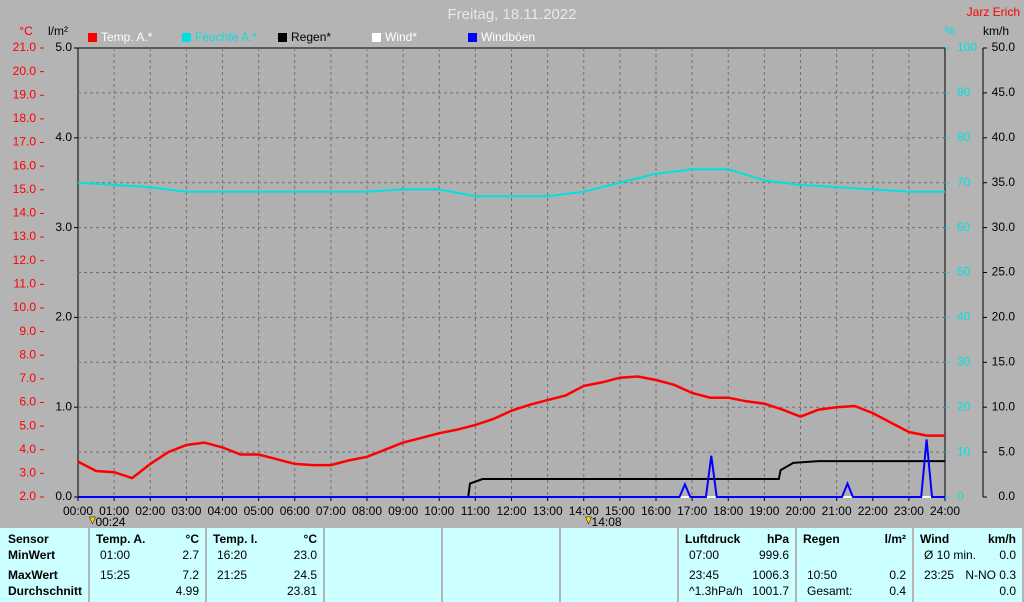 The width and height of the screenshot is (1024, 602). What do you see at coordinates (1004, 272) in the screenshot?
I see `y-tick-label: 25.0` at bounding box center [1004, 272].